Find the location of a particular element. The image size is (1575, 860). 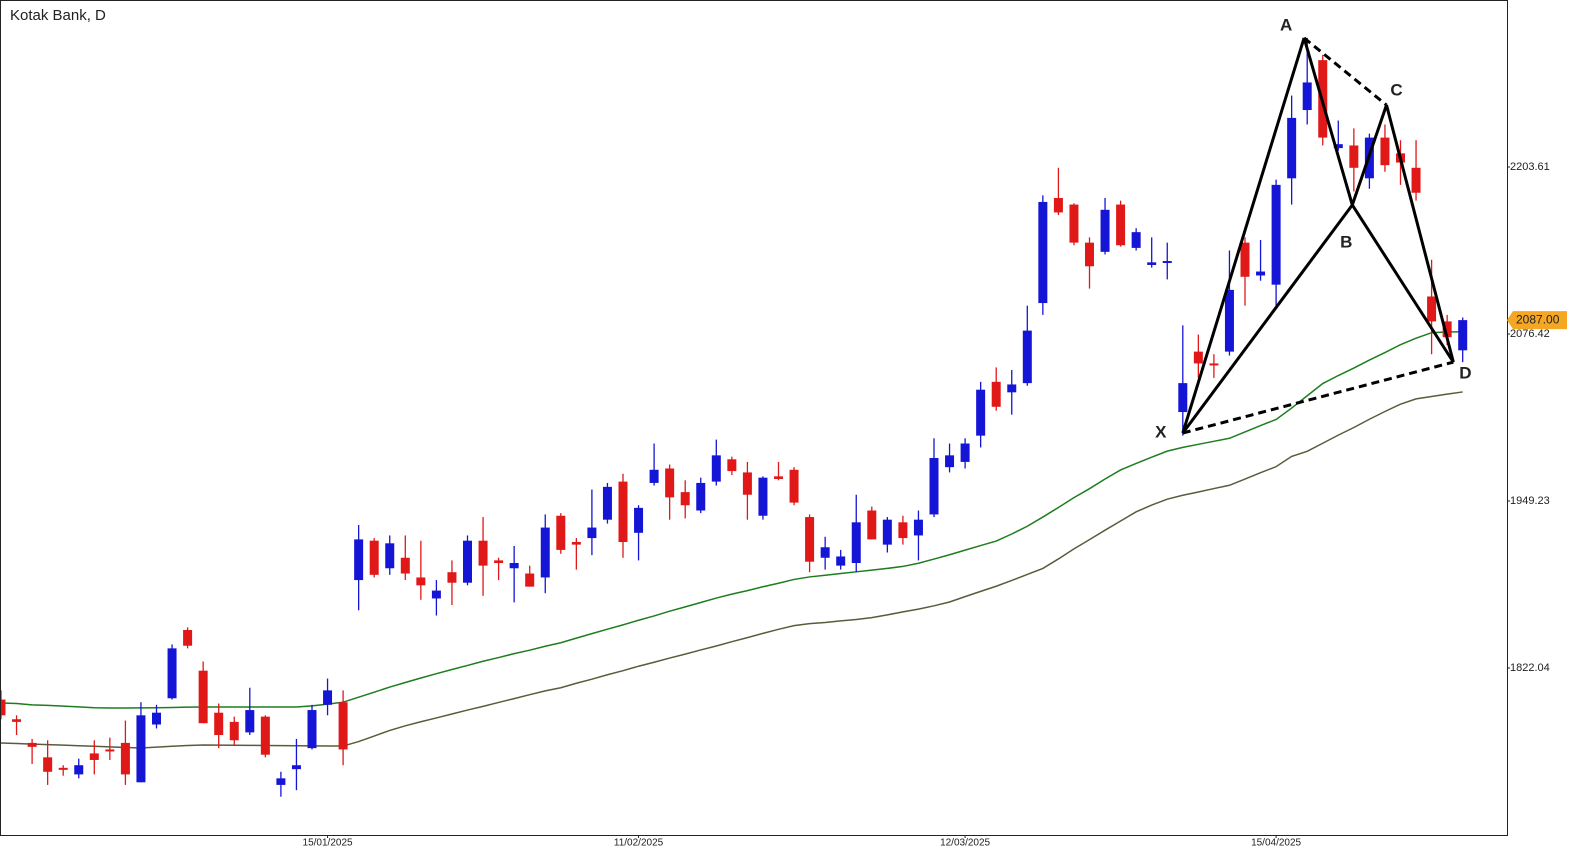

last-price-label: 2087.00 is located at coordinates (1538, 319).